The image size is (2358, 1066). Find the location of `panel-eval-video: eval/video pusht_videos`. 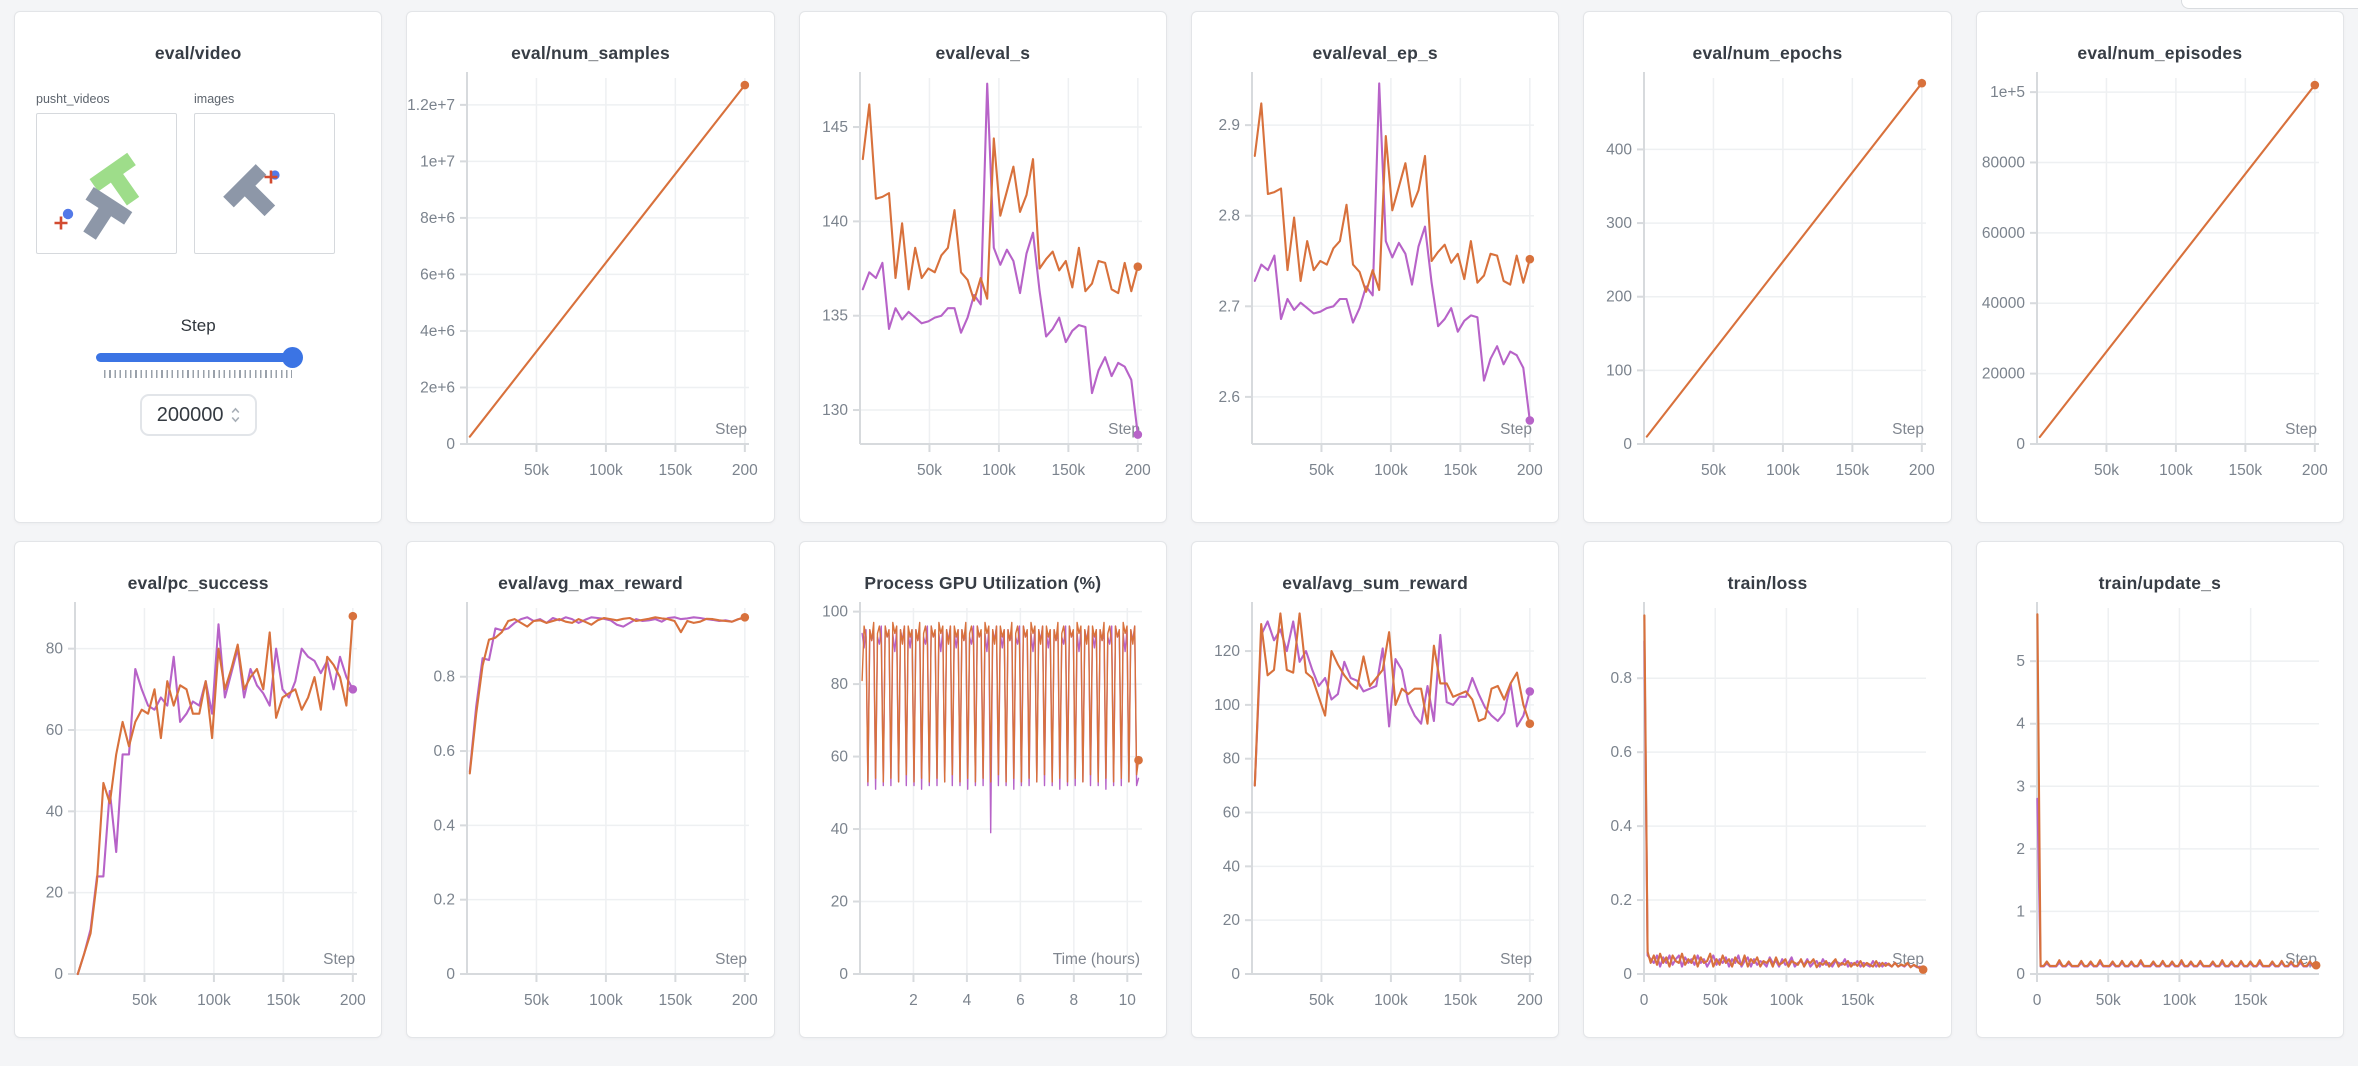

panel-eval-video: eval/video pusht_videos is located at coordinates (198, 267).